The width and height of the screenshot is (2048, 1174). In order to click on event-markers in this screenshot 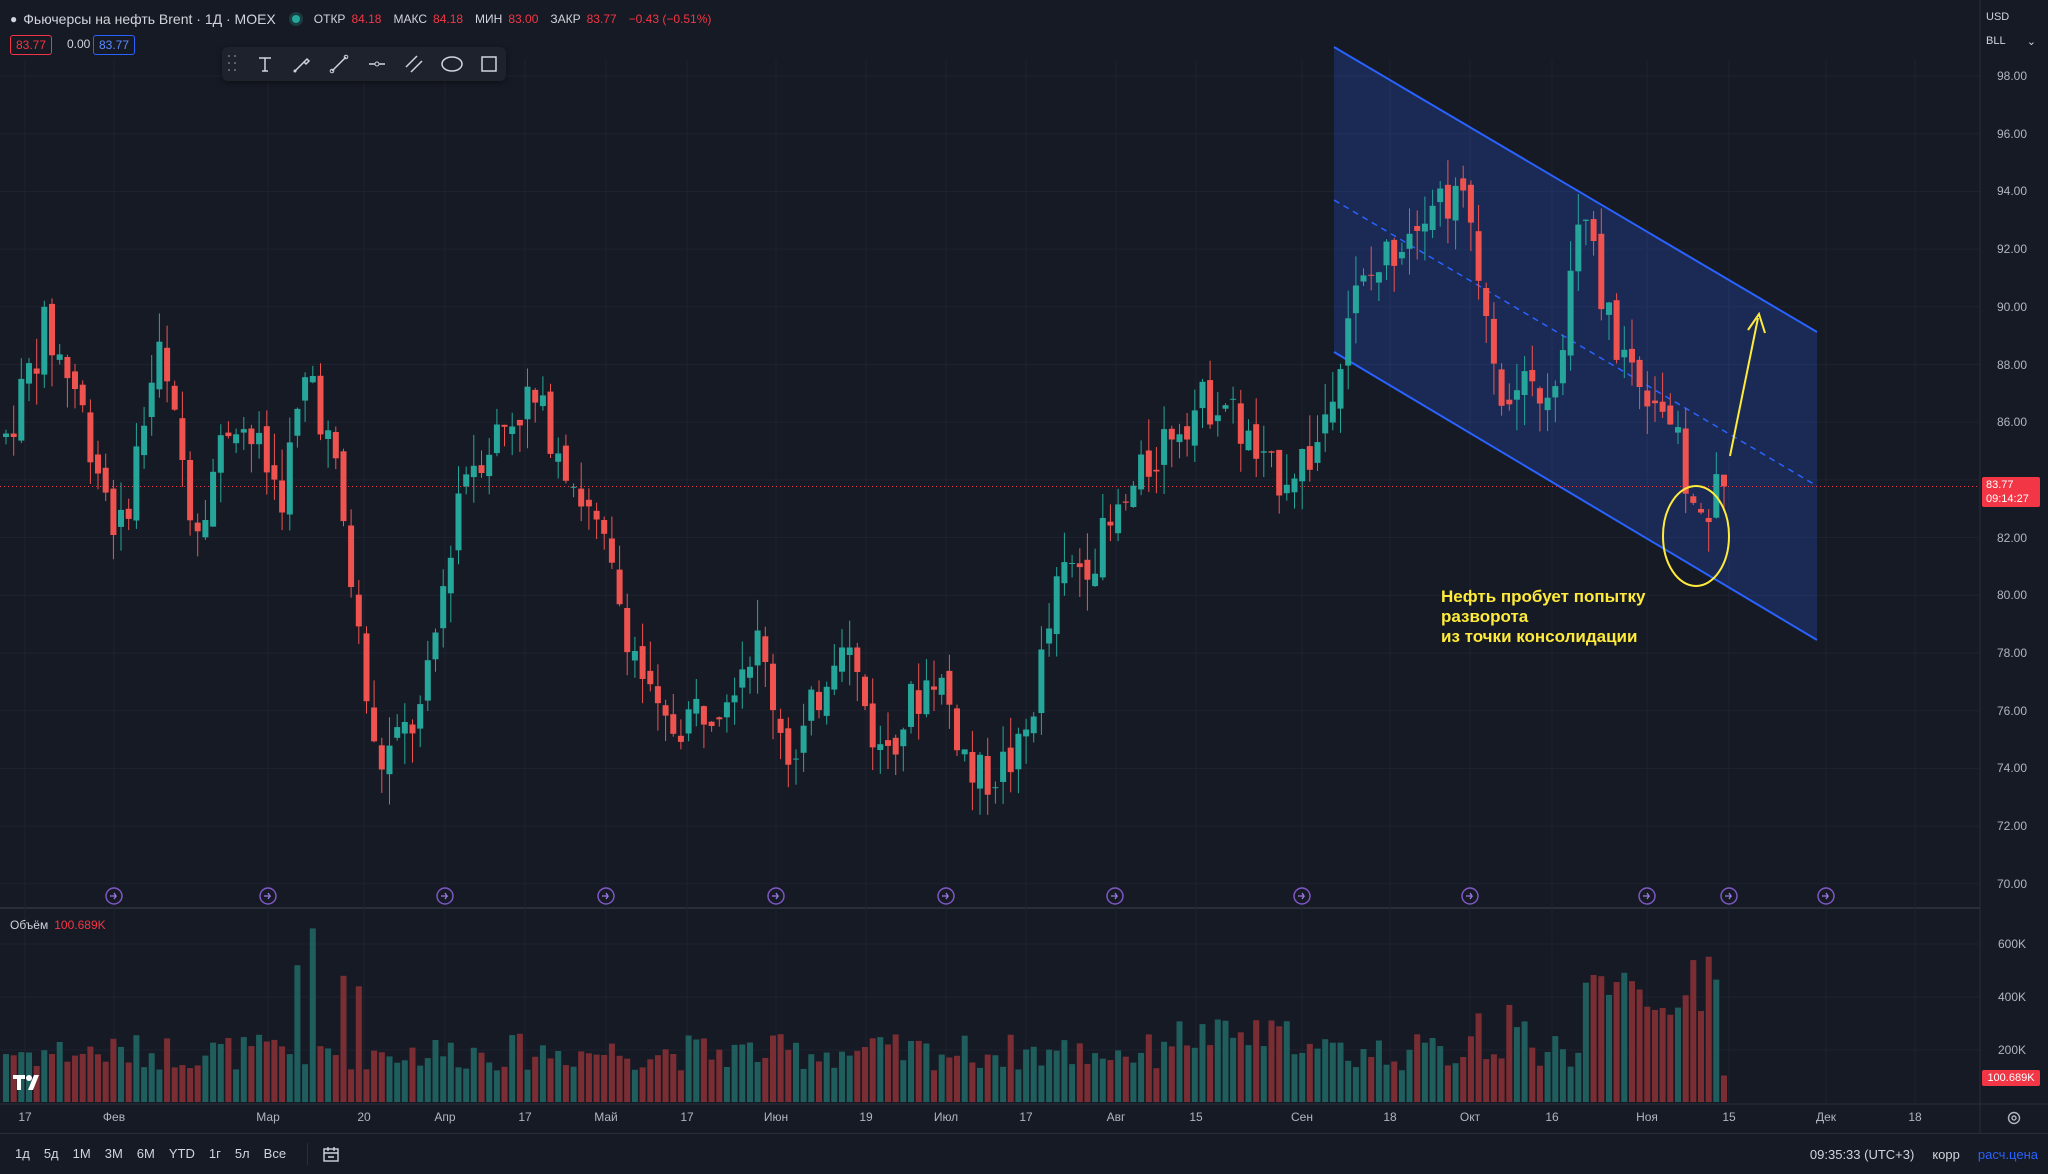, I will do `click(970, 896)`.